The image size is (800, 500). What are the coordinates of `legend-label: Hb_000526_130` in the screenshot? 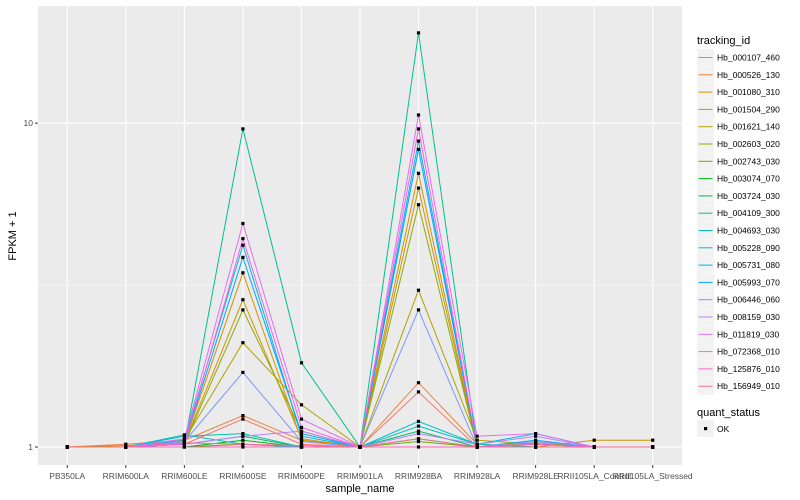 It's located at (748, 75).